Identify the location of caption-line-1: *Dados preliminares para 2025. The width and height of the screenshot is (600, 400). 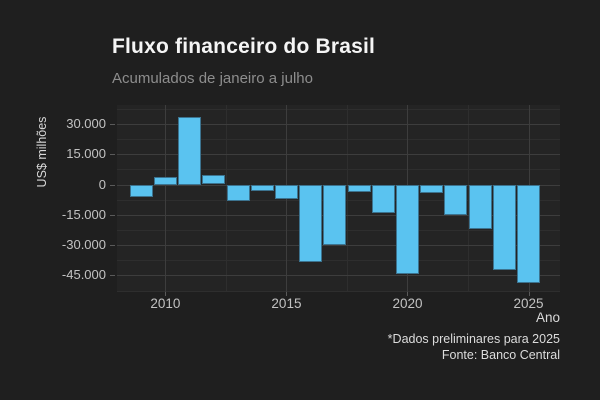
(473, 339).